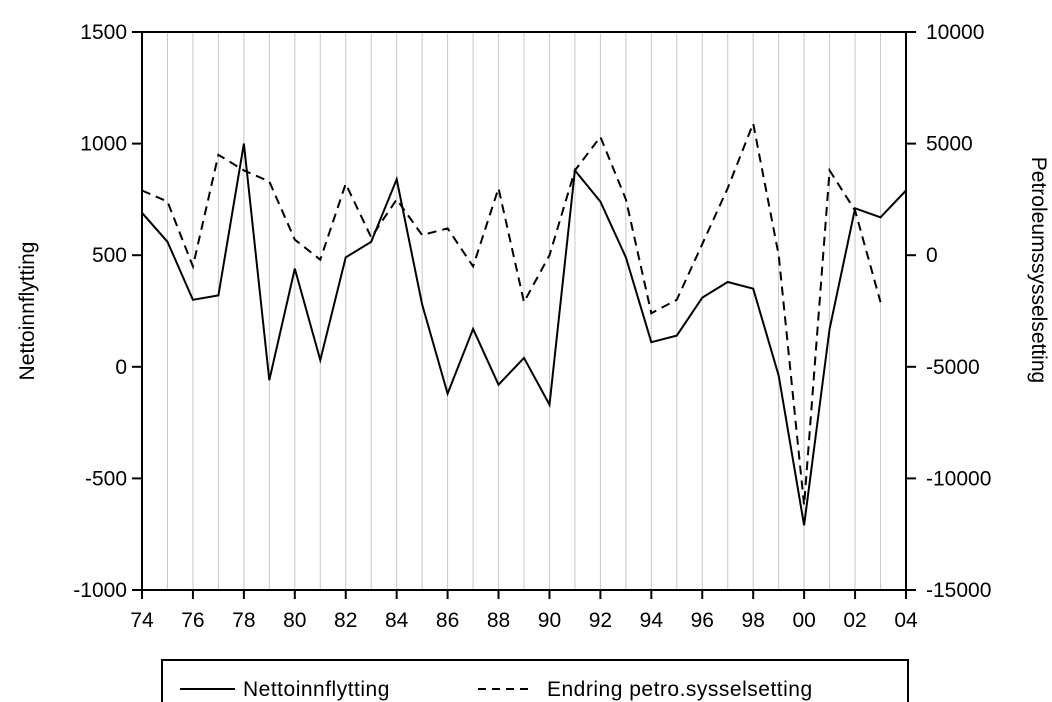 This screenshot has width=1052, height=702. Describe the element at coordinates (702, 620) in the screenshot. I see `x-tick-label-96: 96` at that location.